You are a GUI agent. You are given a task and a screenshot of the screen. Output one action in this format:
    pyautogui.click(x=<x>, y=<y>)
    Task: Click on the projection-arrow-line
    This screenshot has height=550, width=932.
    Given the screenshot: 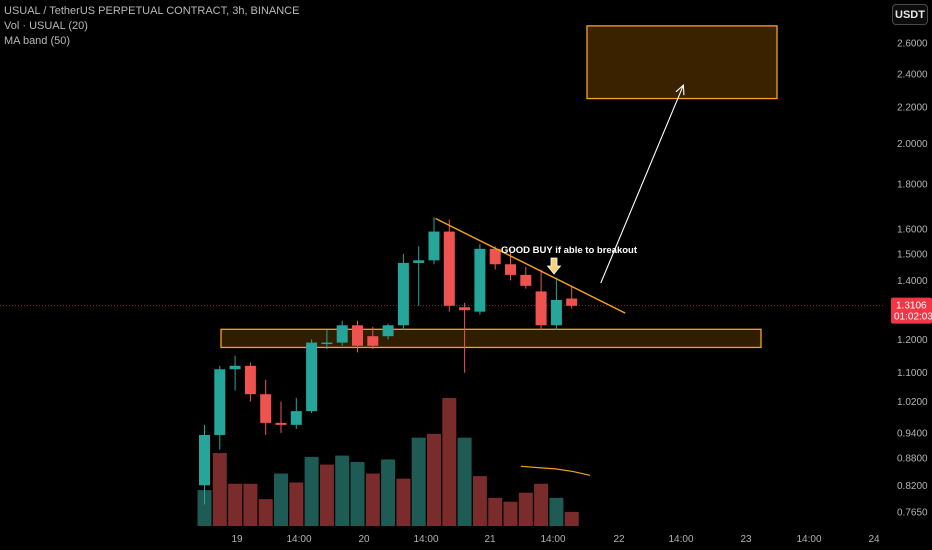 What is the action you would take?
    pyautogui.click(x=642, y=184)
    